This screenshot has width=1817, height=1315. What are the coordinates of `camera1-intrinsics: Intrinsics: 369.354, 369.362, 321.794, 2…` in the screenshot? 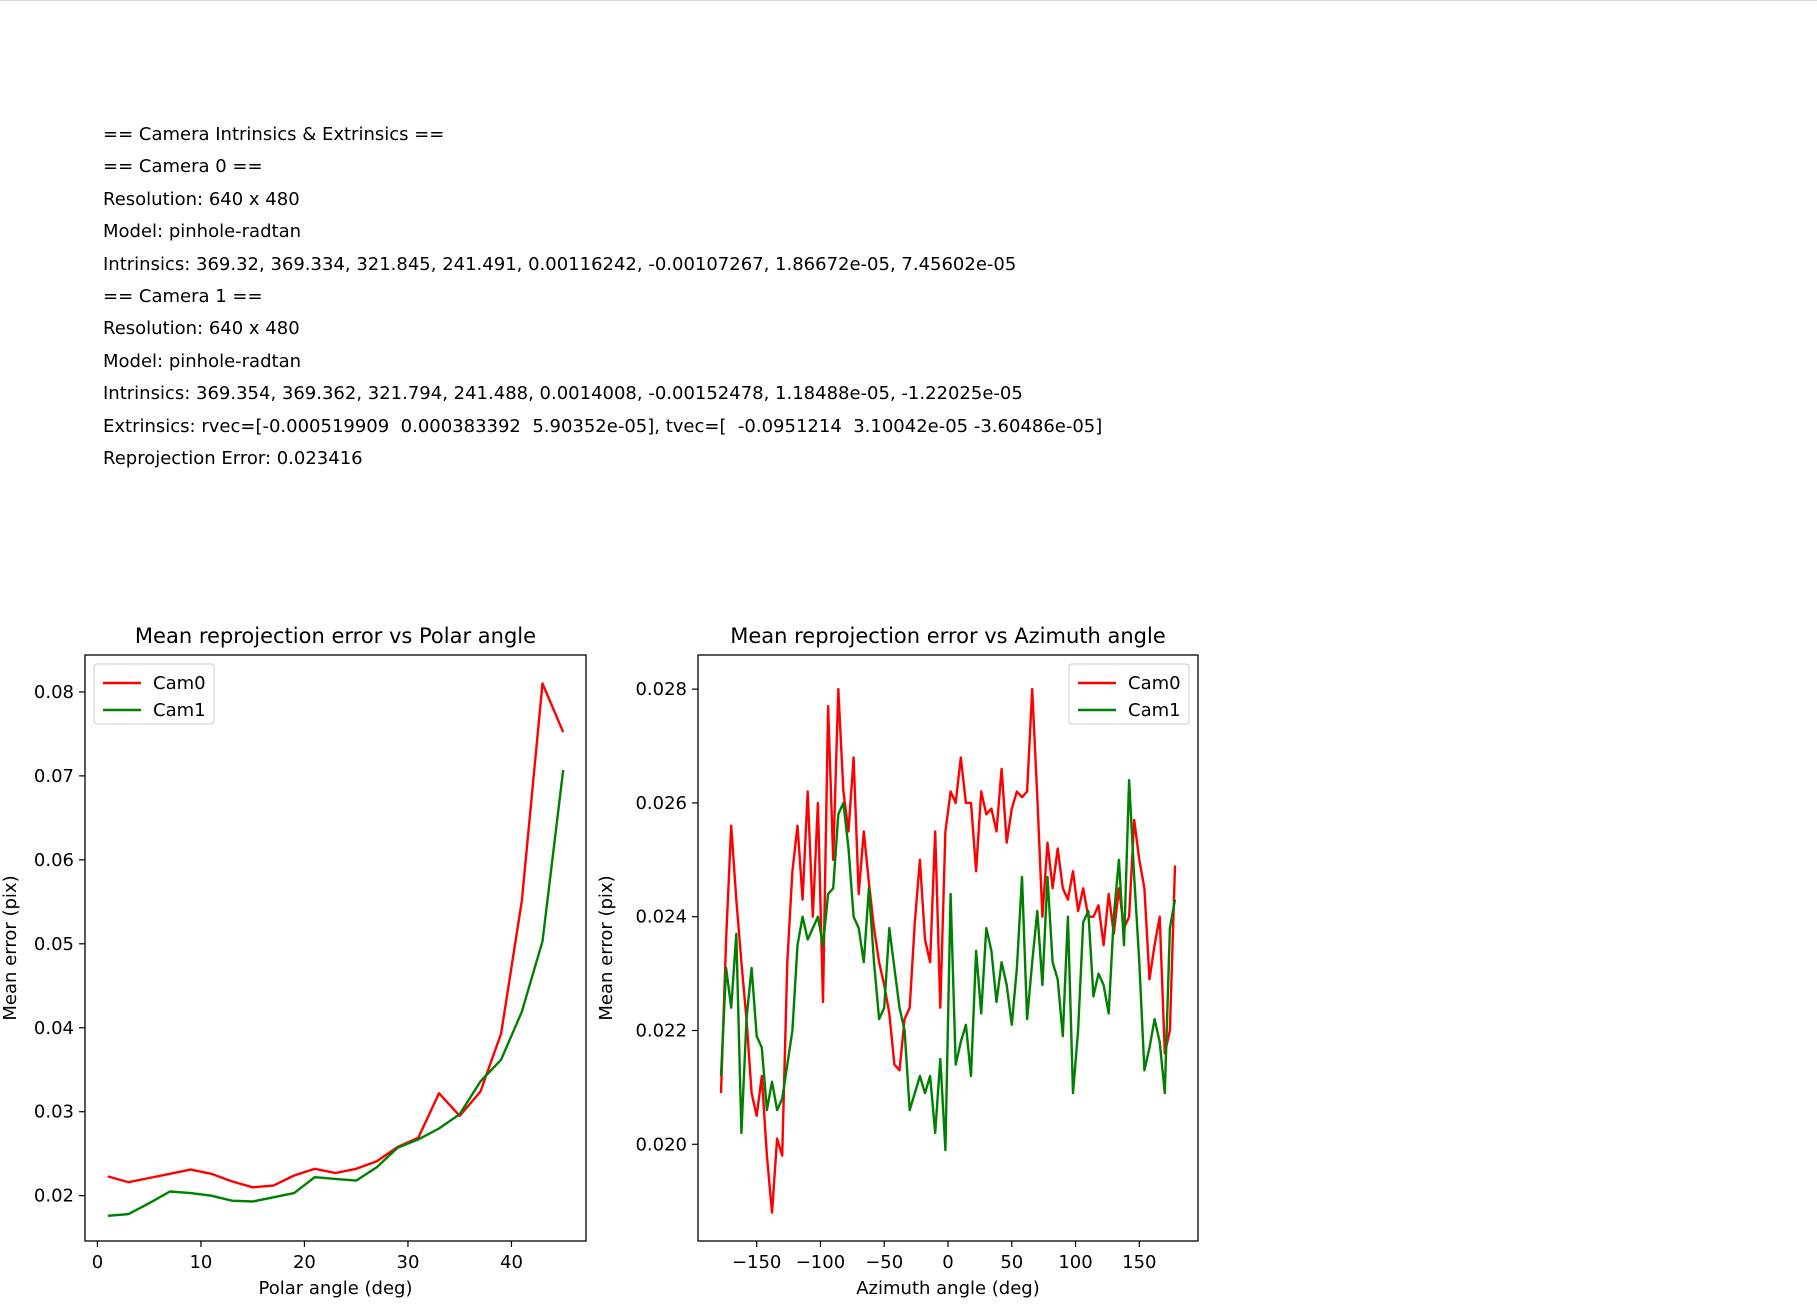 It's located at (563, 394).